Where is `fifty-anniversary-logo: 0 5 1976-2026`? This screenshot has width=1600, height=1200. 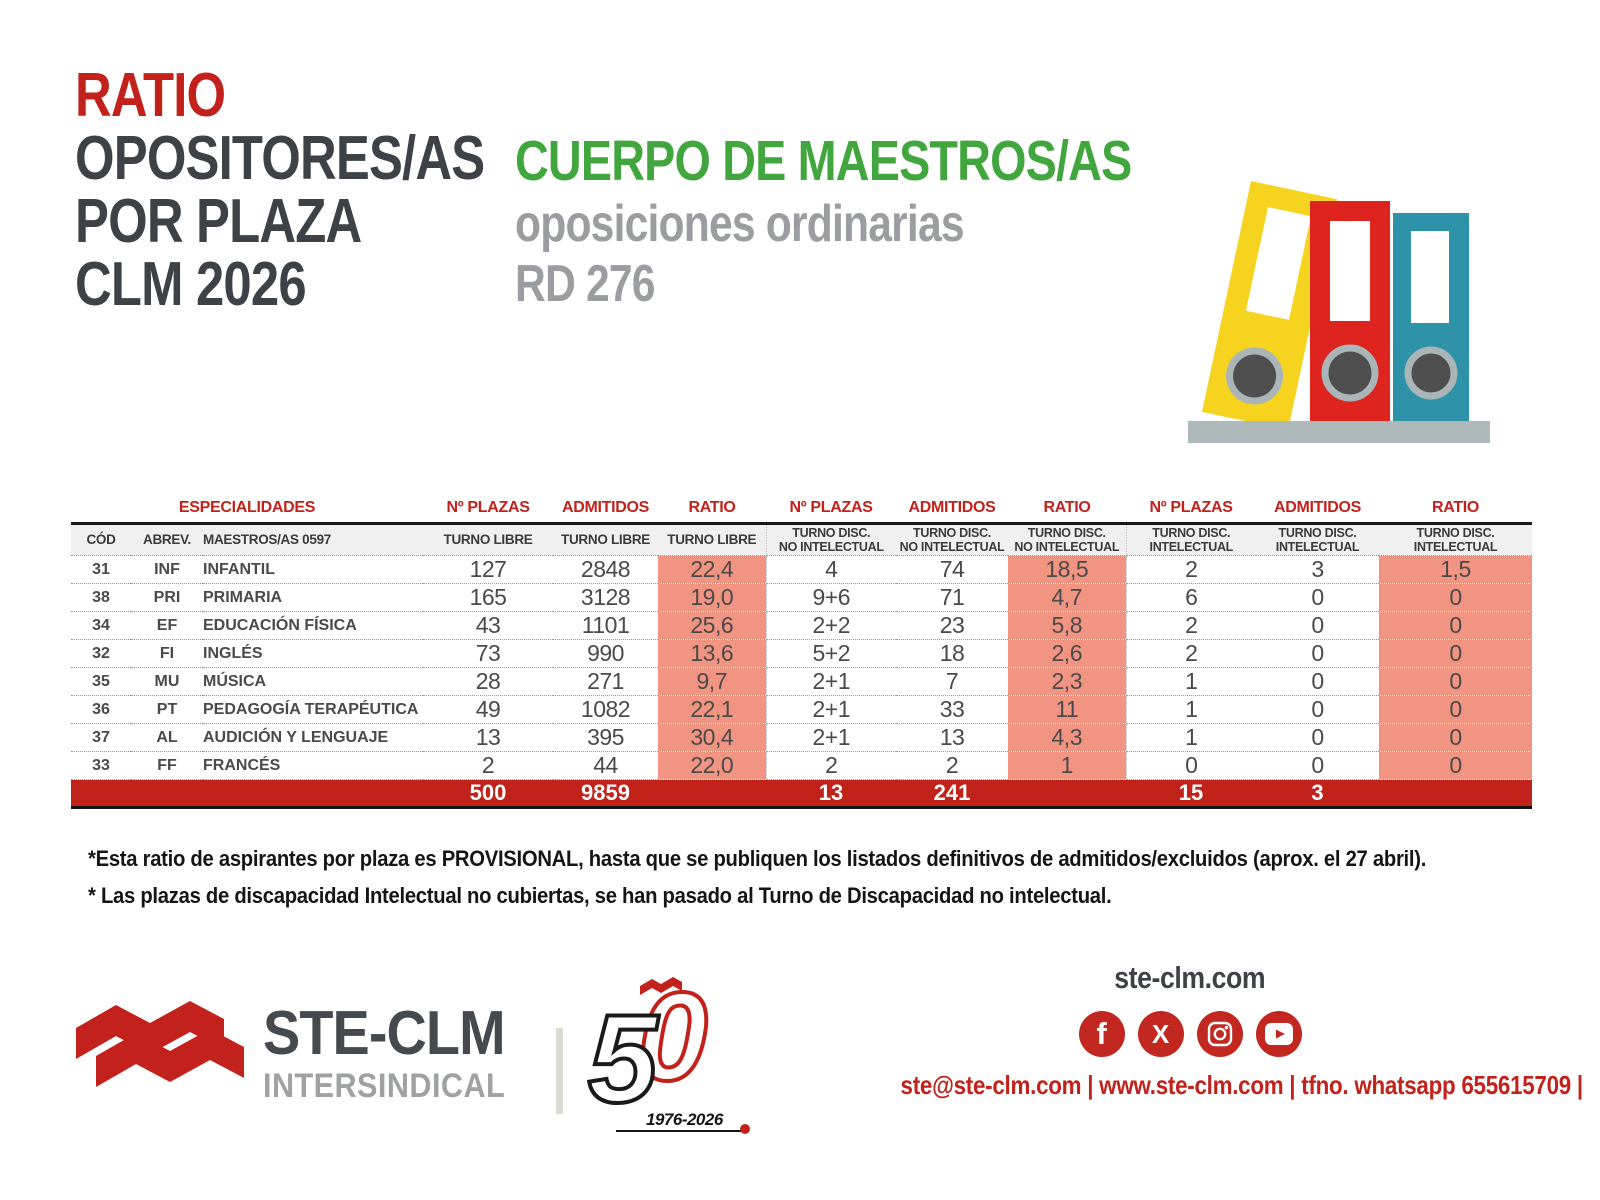 fifty-anniversary-logo: 0 5 1976-2026 is located at coordinates (672, 1050).